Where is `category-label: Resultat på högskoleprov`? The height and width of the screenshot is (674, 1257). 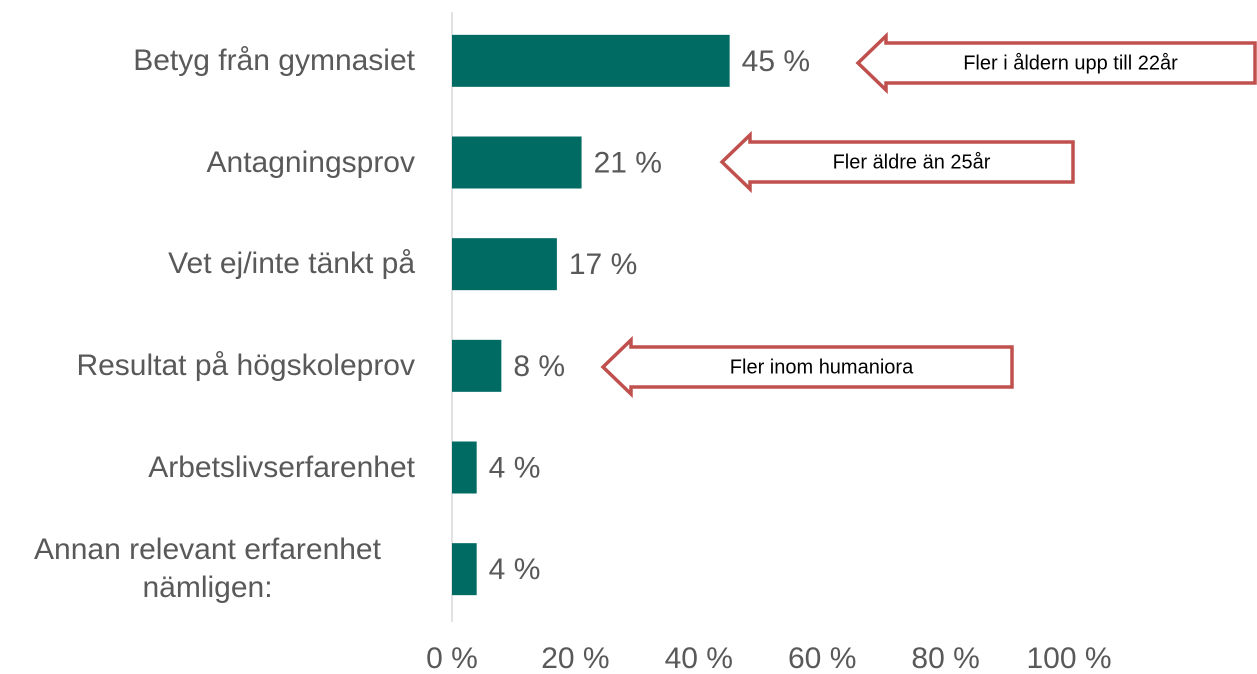
category-label: Resultat på högskoleprov is located at coordinates (245, 366).